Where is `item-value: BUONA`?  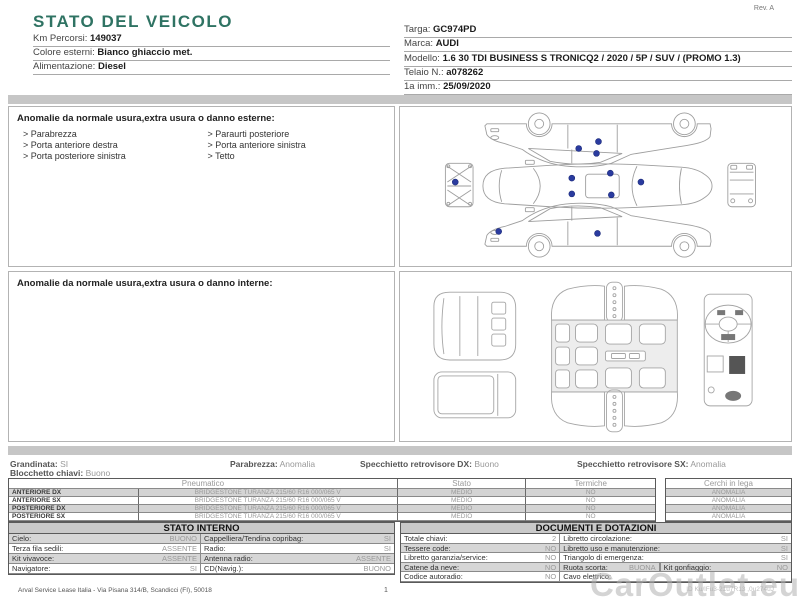
item-value: BUONA is located at coordinates (642, 567).